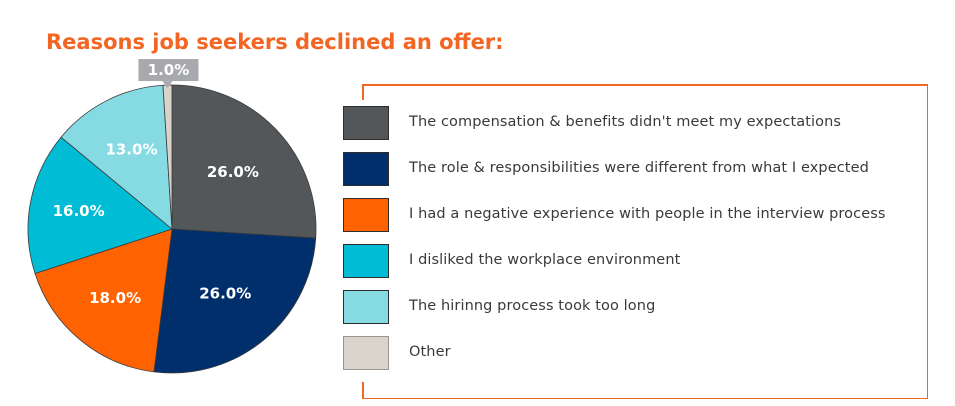  I want to click on slice-label-hiring-process: 13.0%, so click(131, 149).